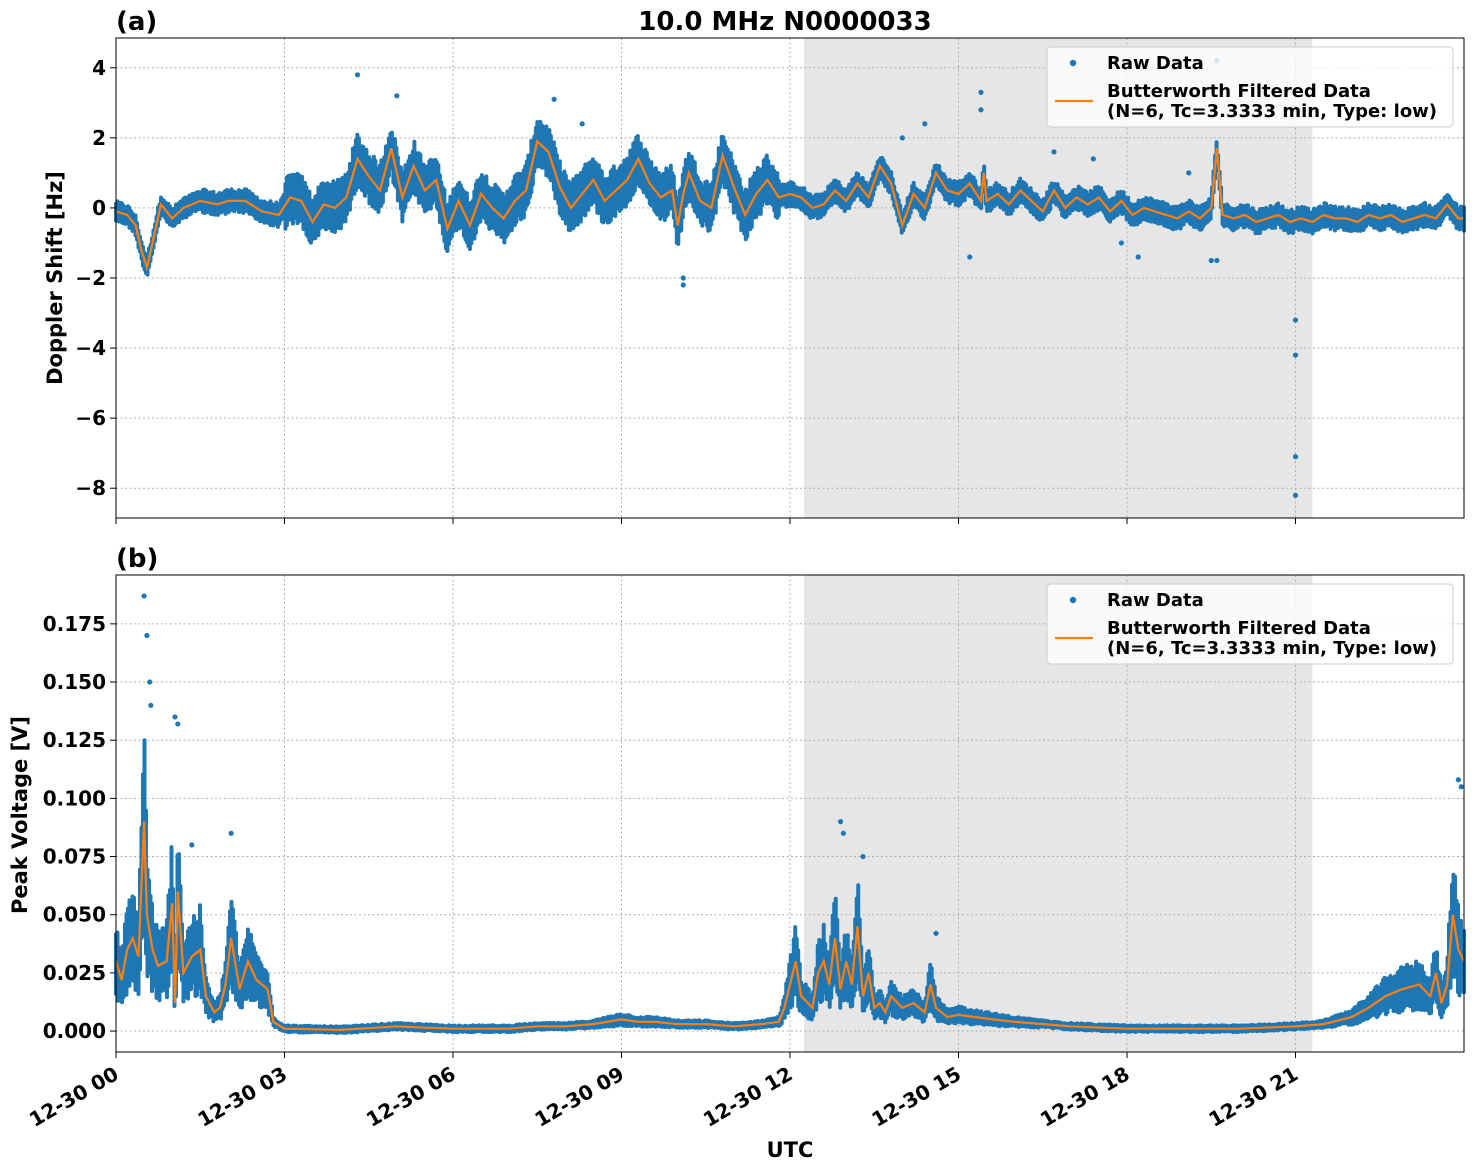 This screenshot has height=1172, width=1472. What do you see at coordinates (1253, 1097) in the screenshot?
I see `x-tick-label: 12-30 21` at bounding box center [1253, 1097].